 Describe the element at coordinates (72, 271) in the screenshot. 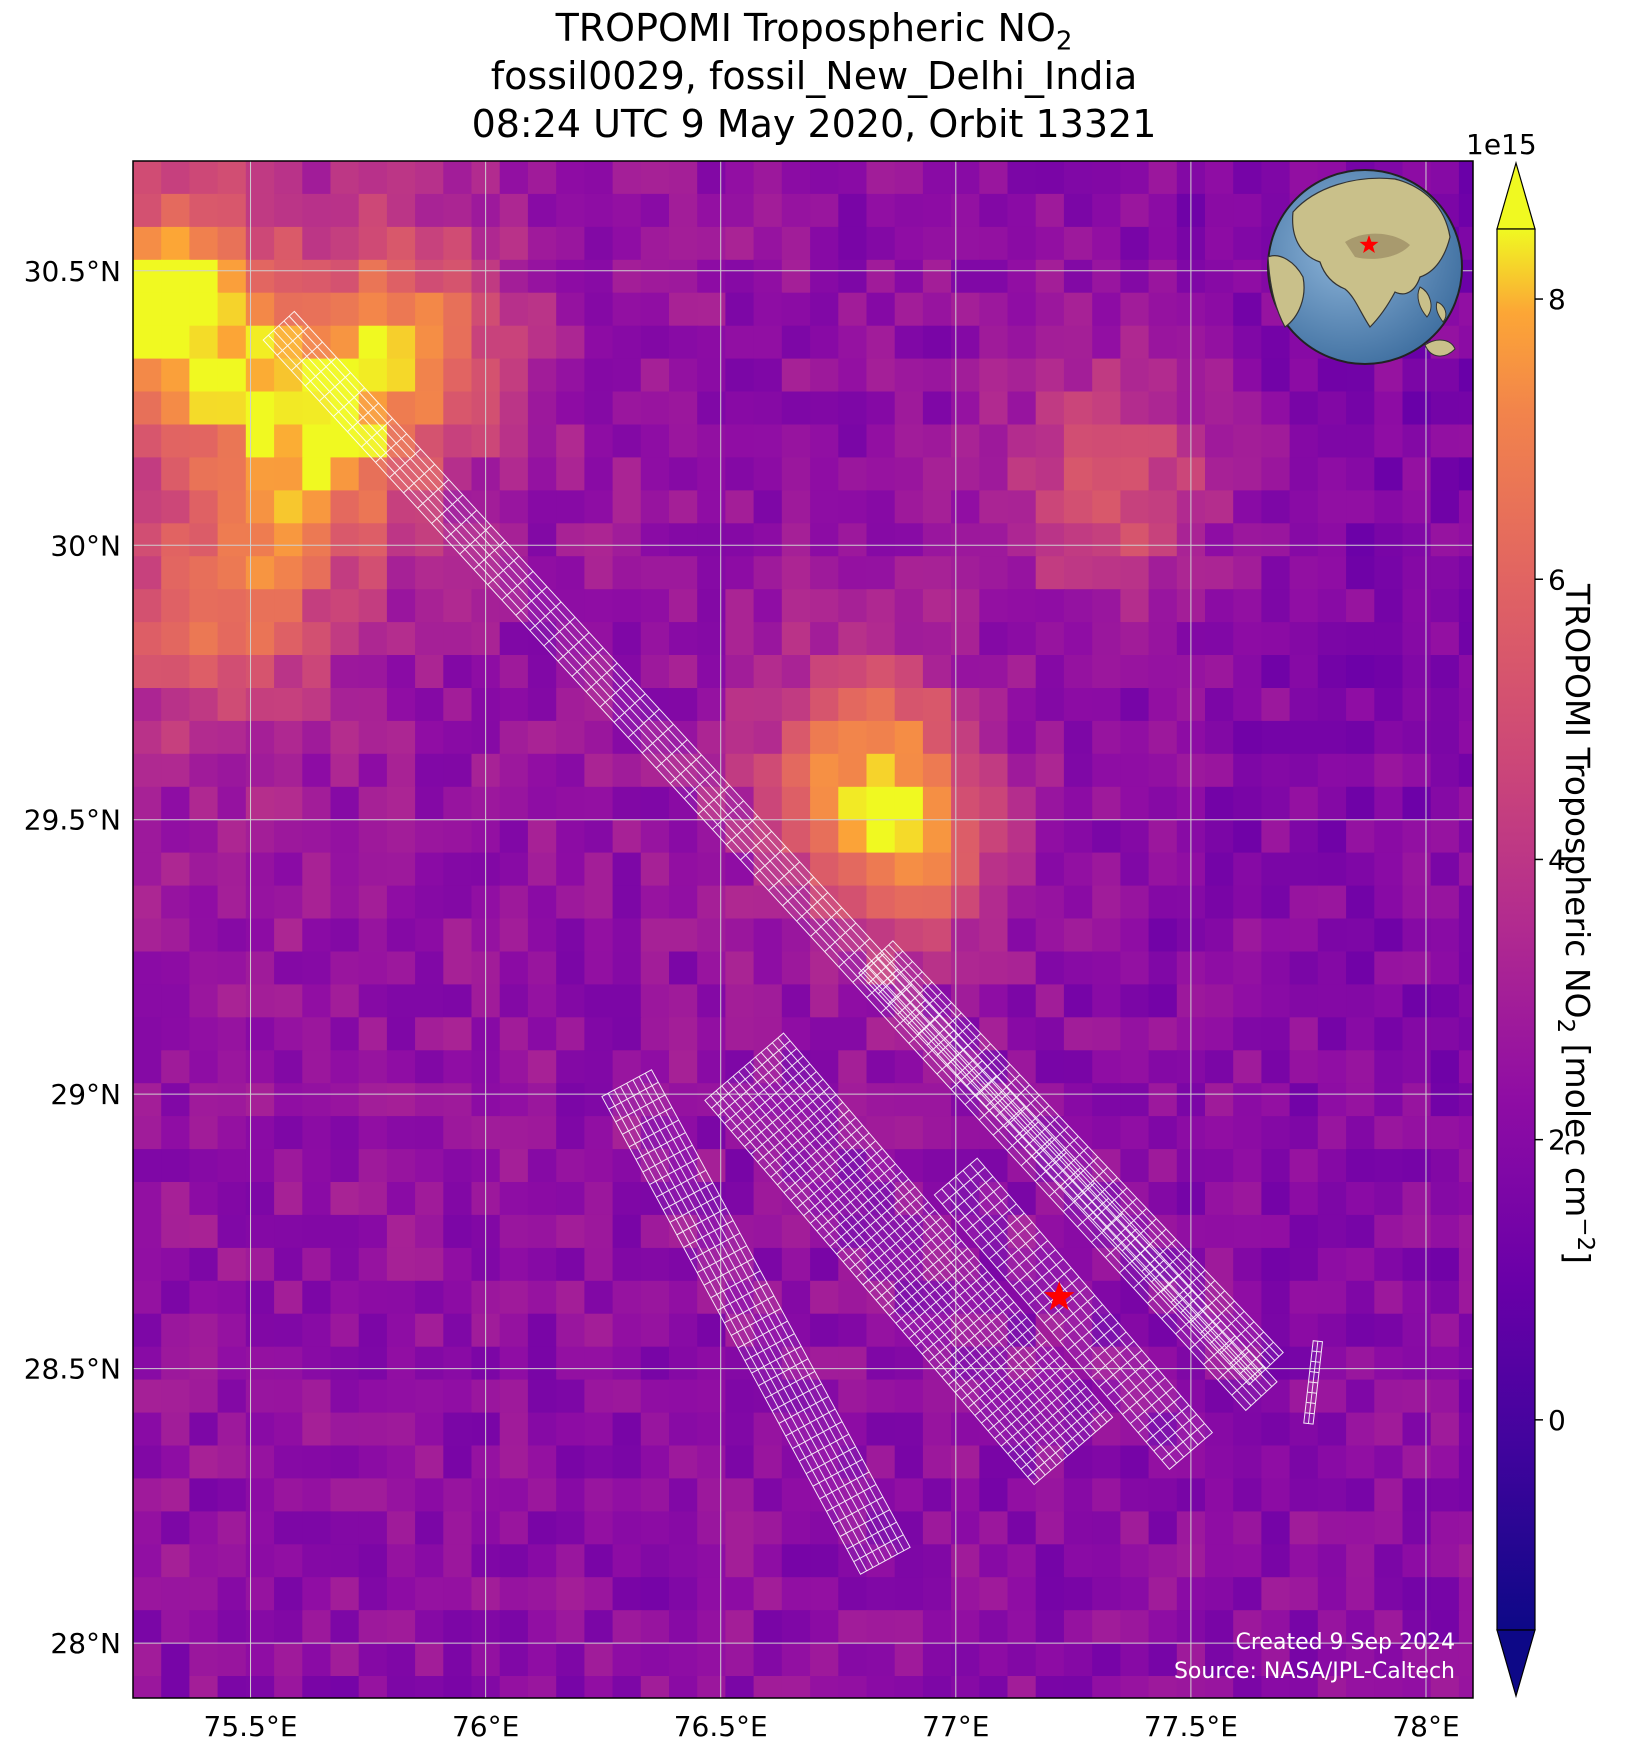

I see `lat-tick-label: 30.5°N` at that location.